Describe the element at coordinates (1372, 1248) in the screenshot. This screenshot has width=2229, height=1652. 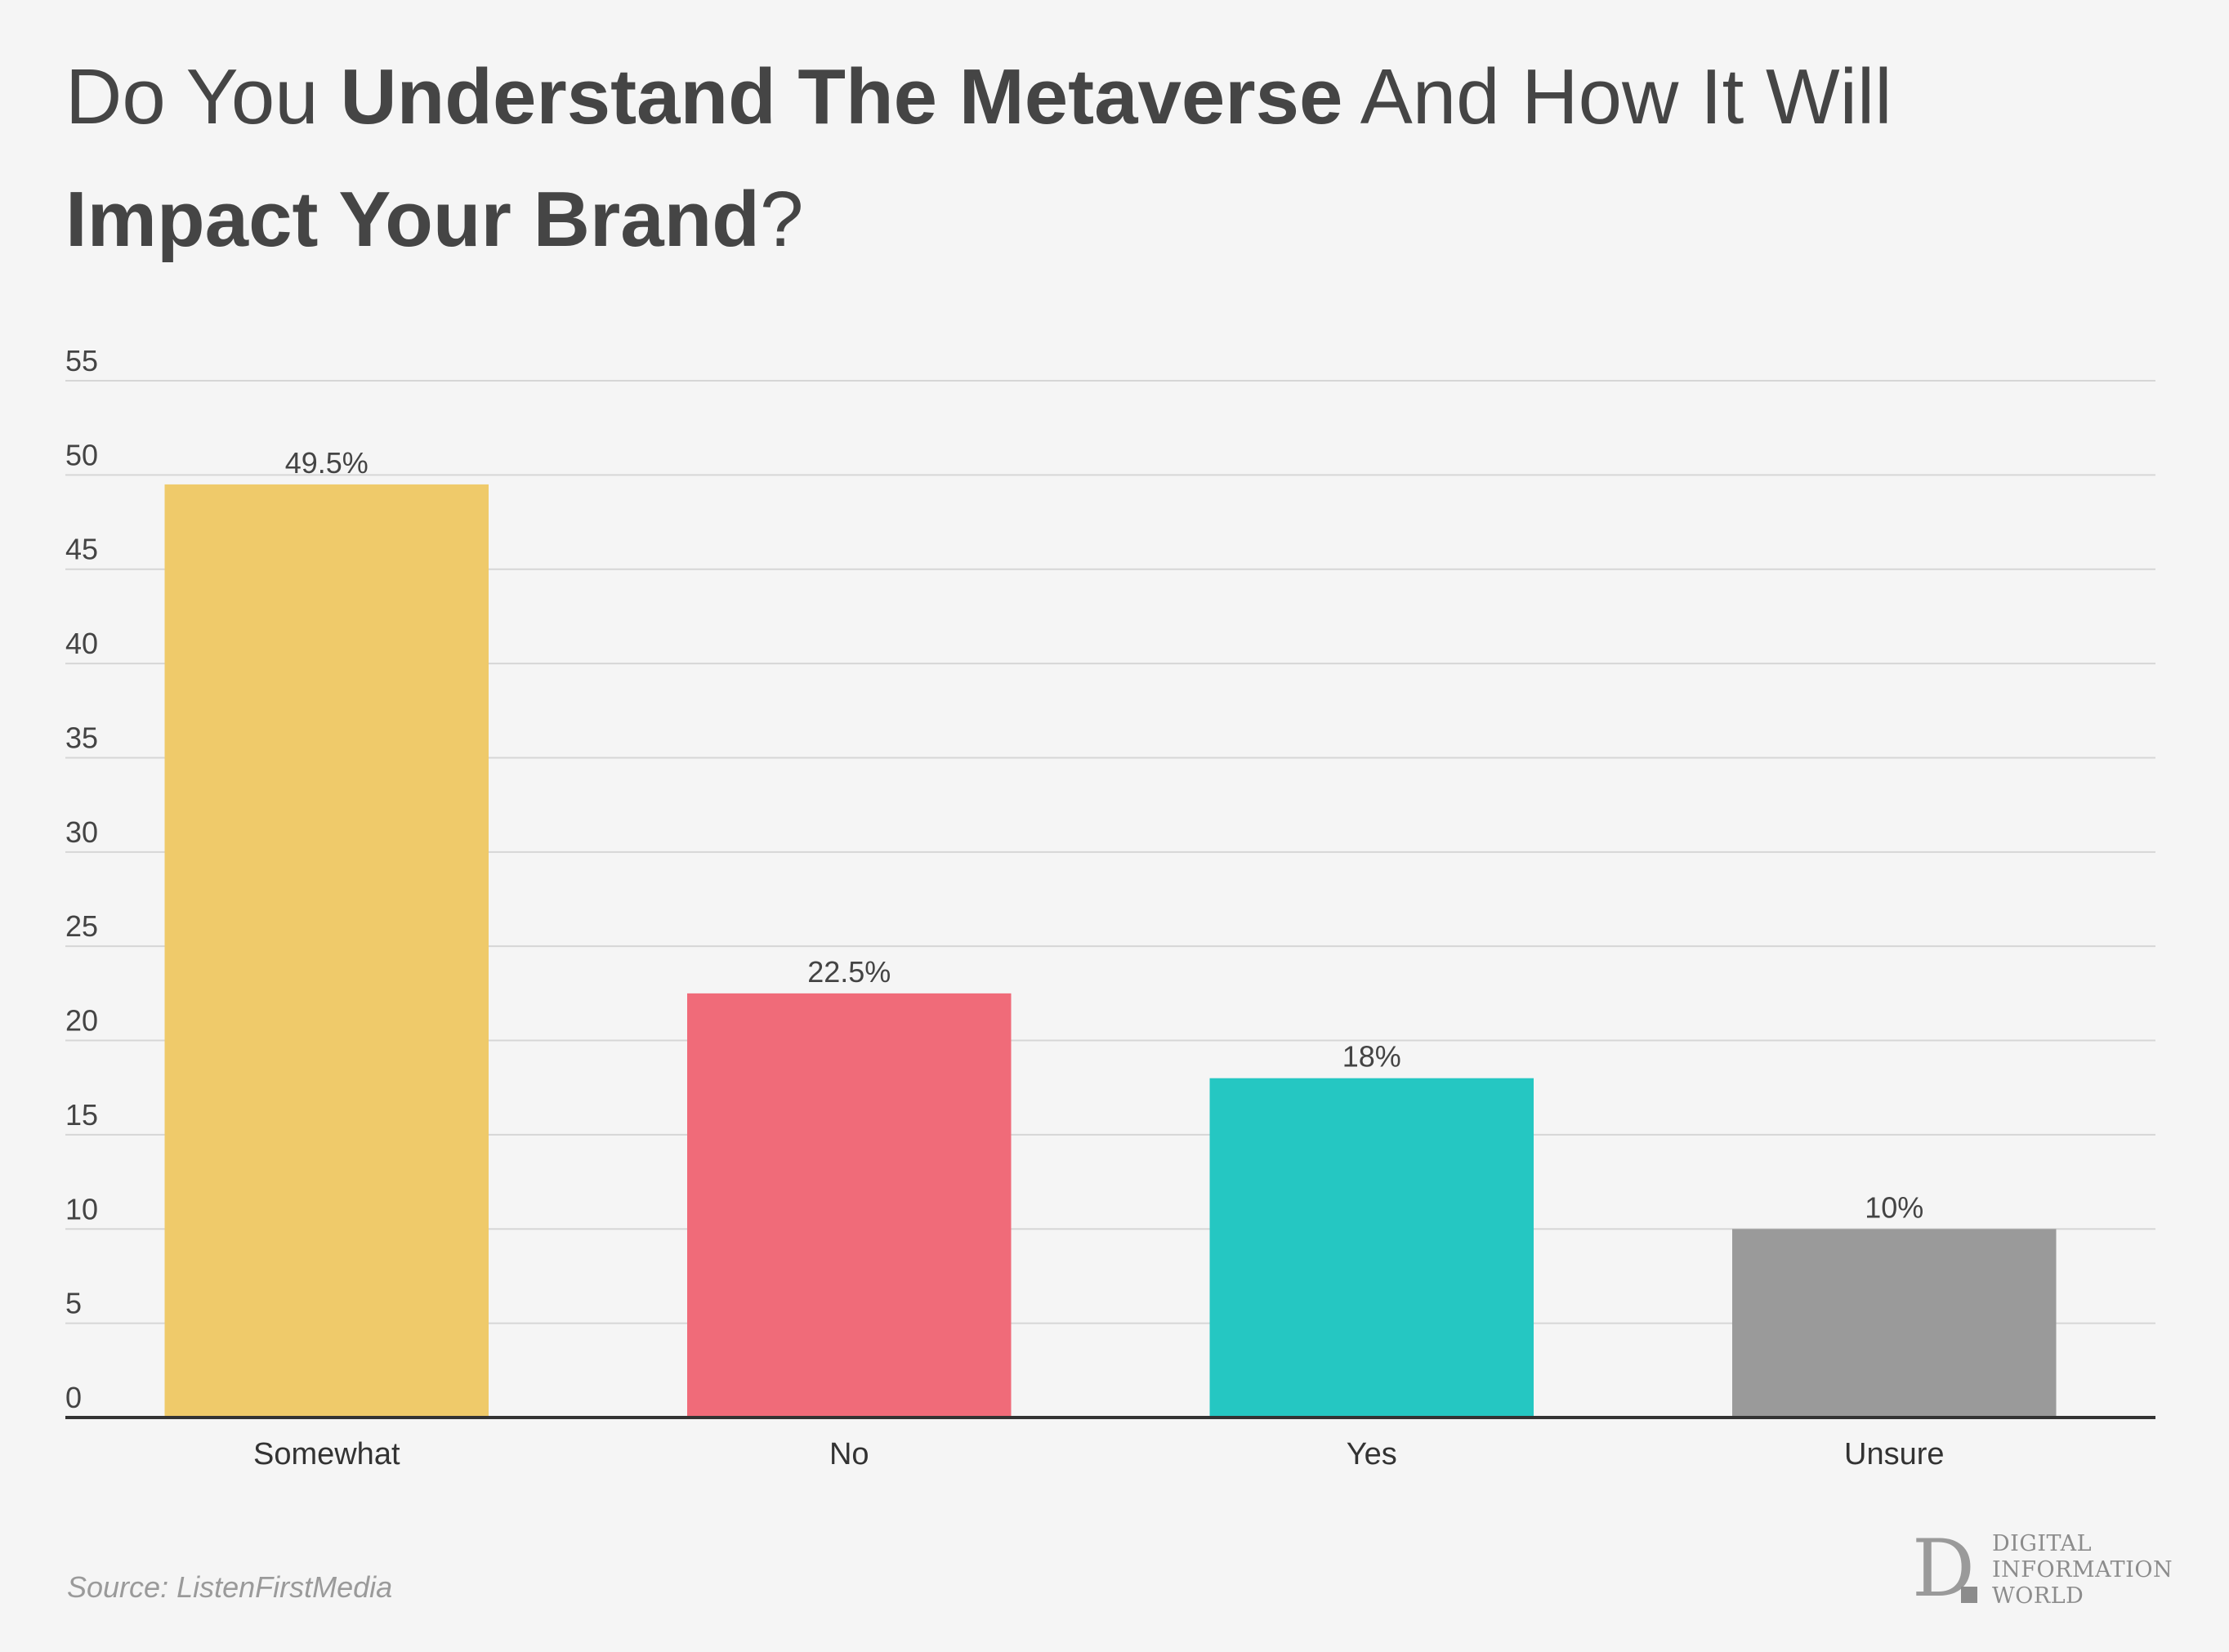
I see `bar-yes` at that location.